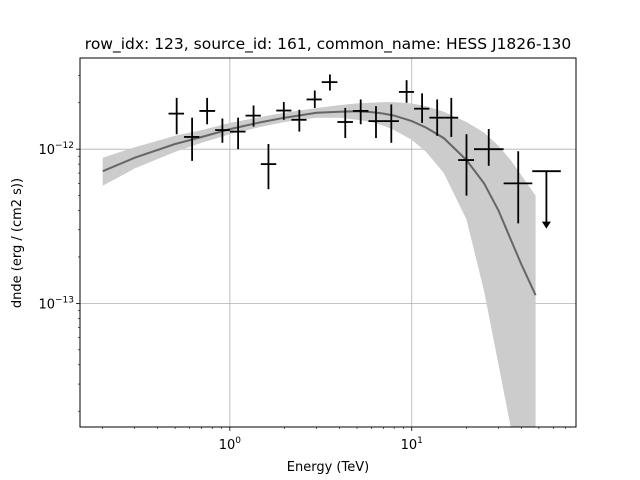  What do you see at coordinates (56, 149) in the screenshot?
I see `y-tick-label: 10−12` at bounding box center [56, 149].